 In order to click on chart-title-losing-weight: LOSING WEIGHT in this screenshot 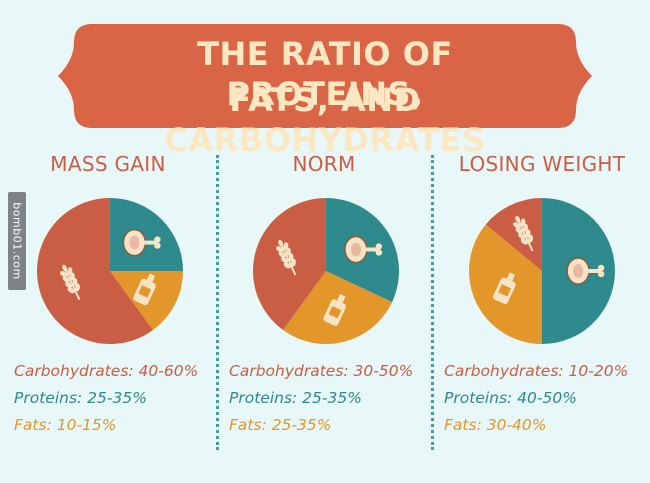, I will do `click(542, 164)`.